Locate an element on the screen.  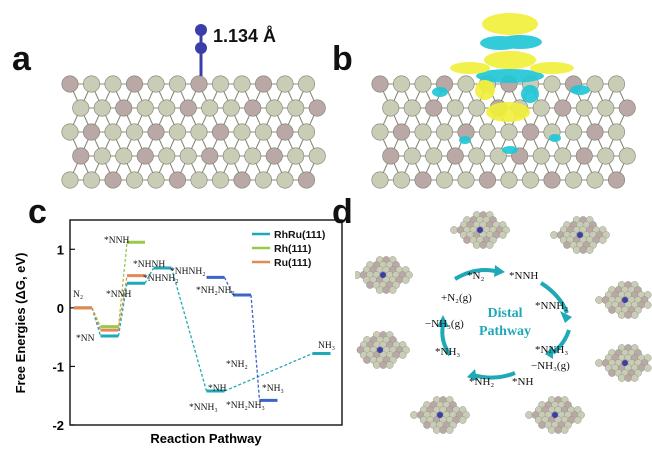
y-tick-label: 1 is located at coordinates (60, 249).